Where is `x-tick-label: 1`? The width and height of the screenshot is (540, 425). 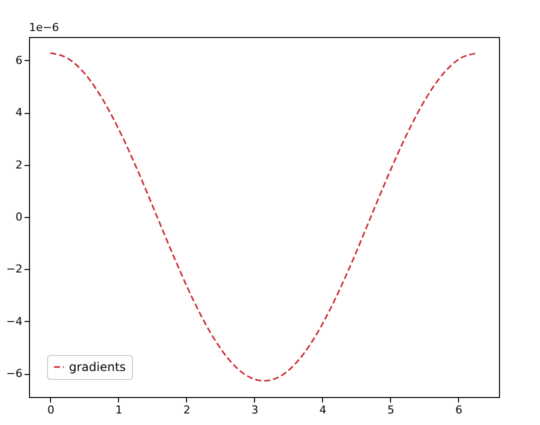 x-tick-label: 1 is located at coordinates (118, 410).